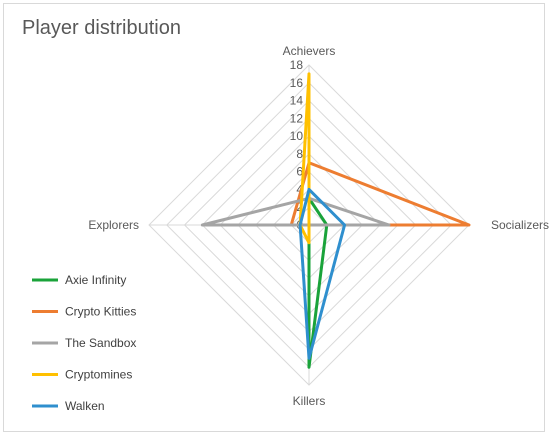 This screenshot has height=437, width=550. What do you see at coordinates (299, 172) in the screenshot?
I see `tick-label: 6` at bounding box center [299, 172].